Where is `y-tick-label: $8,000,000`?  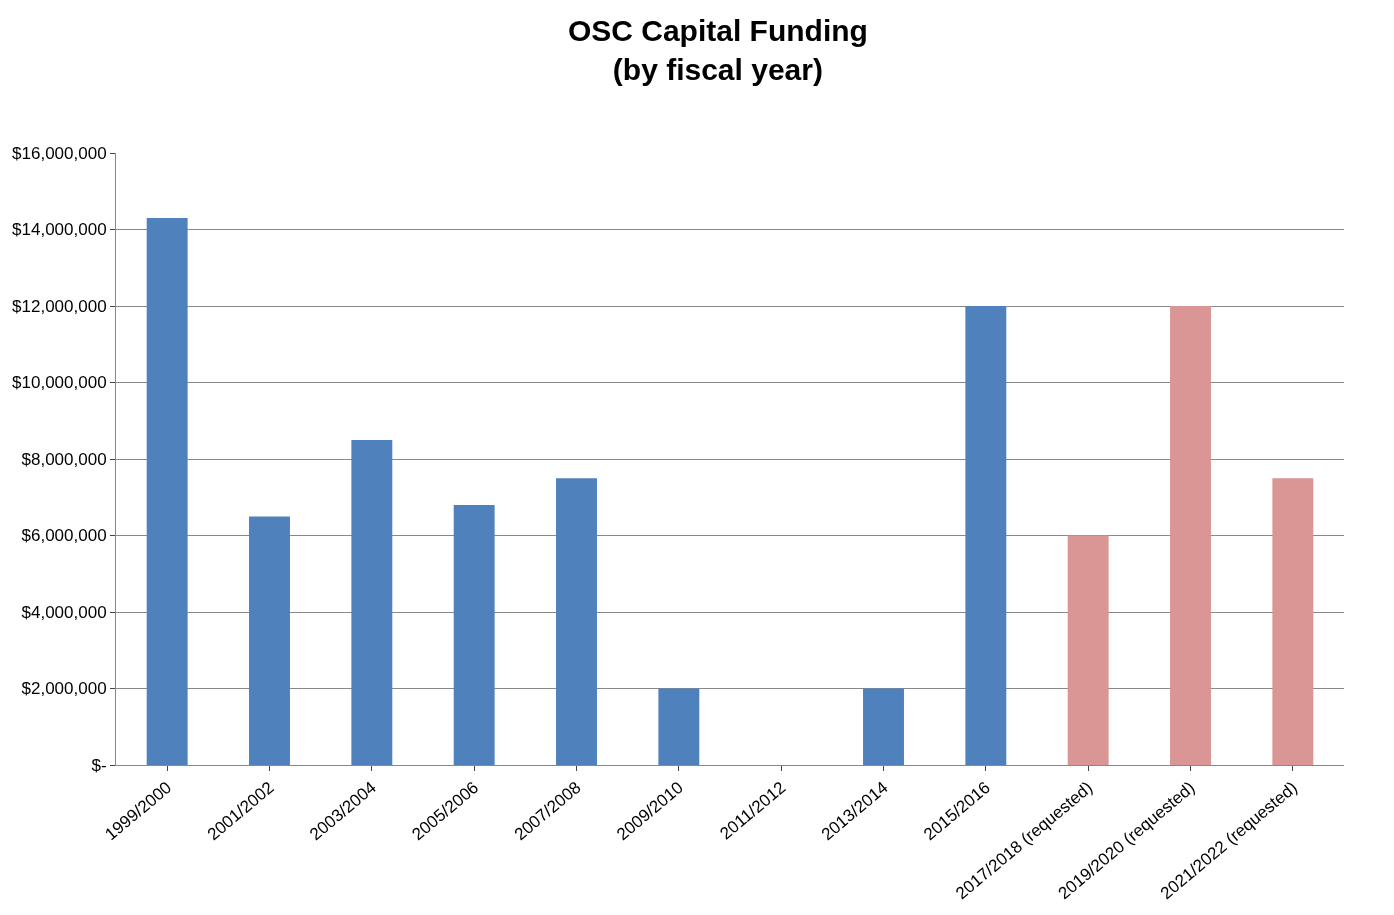
y-tick-label: $8,000,000 is located at coordinates (64, 459).